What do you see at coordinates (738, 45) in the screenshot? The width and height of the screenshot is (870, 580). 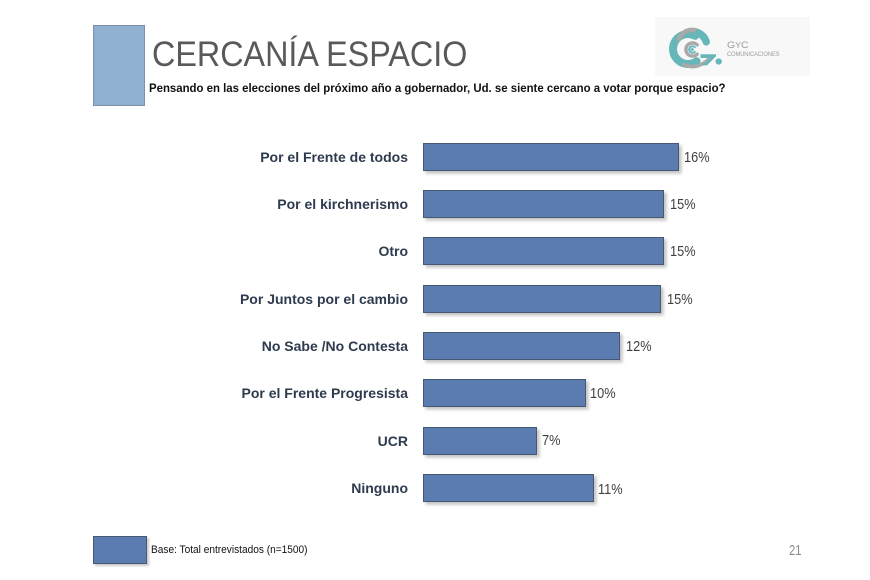 I see `svg-text: GYC` at bounding box center [738, 45].